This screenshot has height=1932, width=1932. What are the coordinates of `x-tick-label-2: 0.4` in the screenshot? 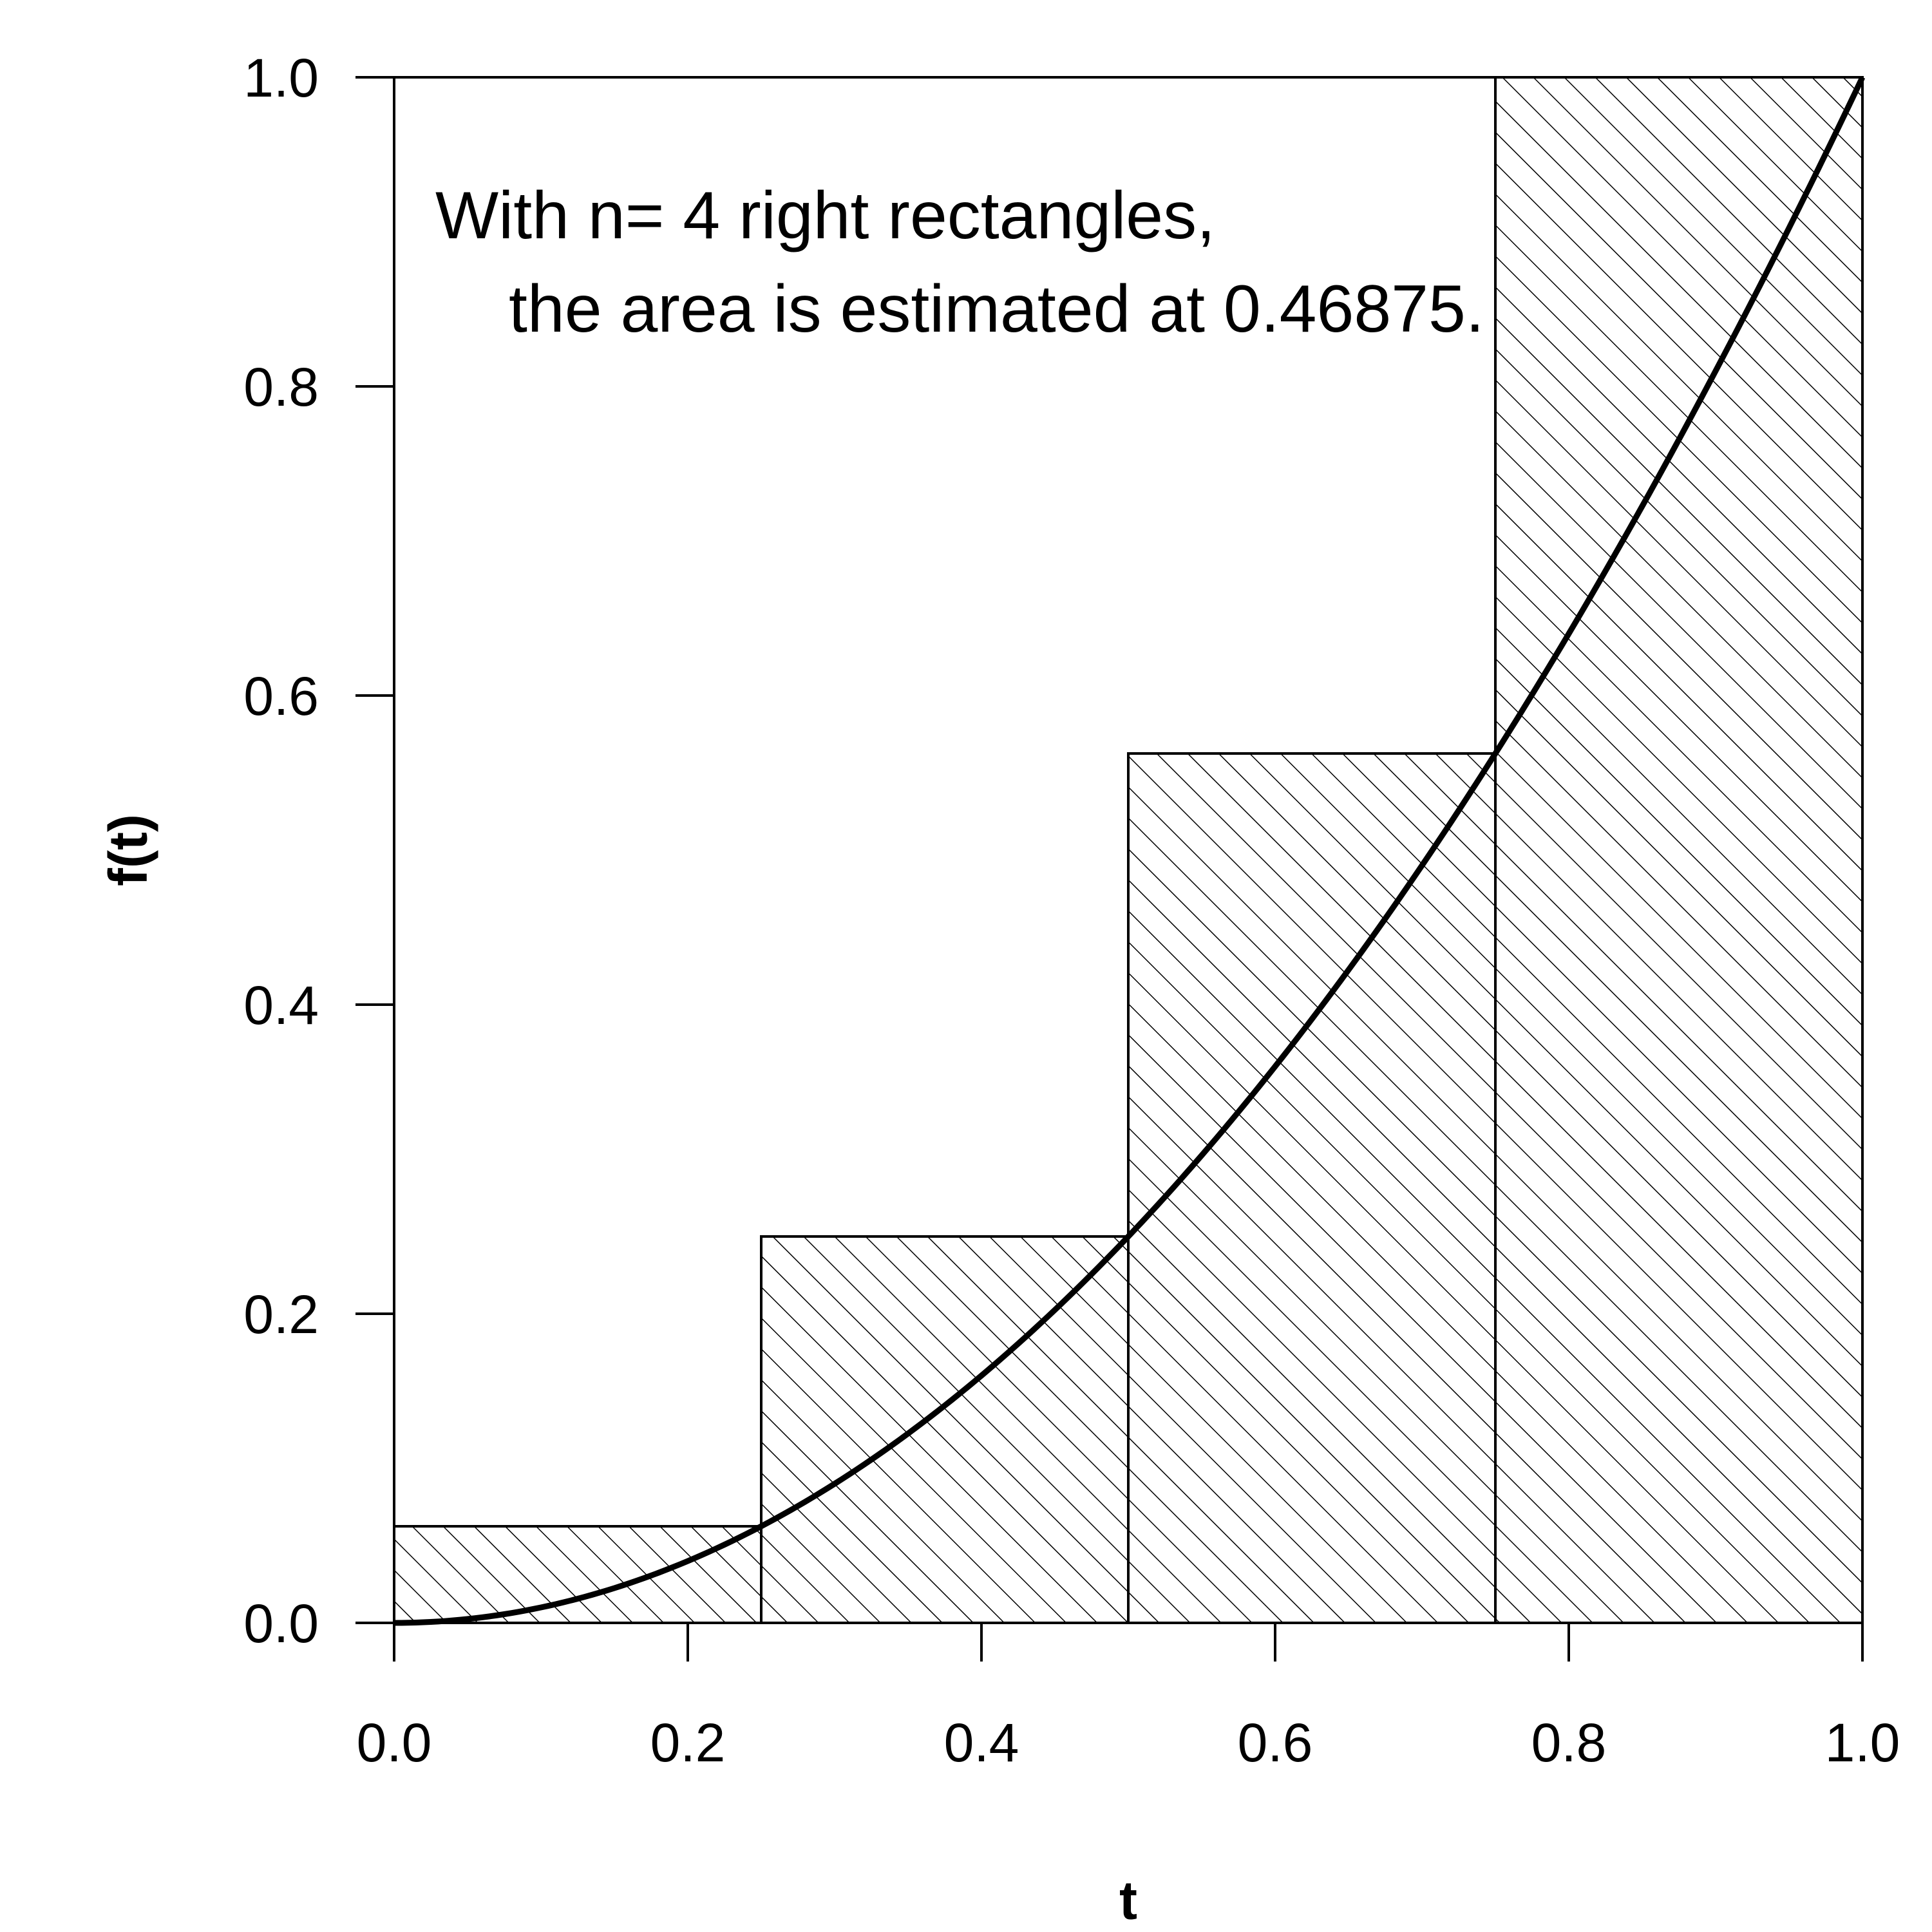 It's located at (981, 1742).